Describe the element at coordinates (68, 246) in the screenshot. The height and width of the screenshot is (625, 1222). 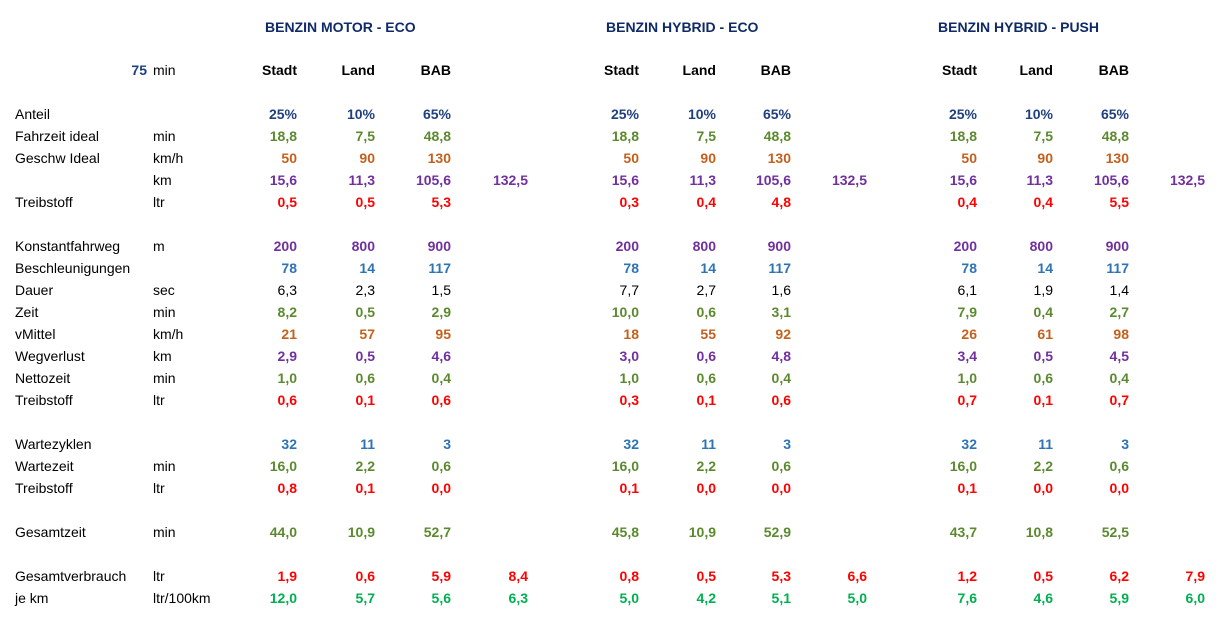
I see `row-label: Konstantfahrweg` at that location.